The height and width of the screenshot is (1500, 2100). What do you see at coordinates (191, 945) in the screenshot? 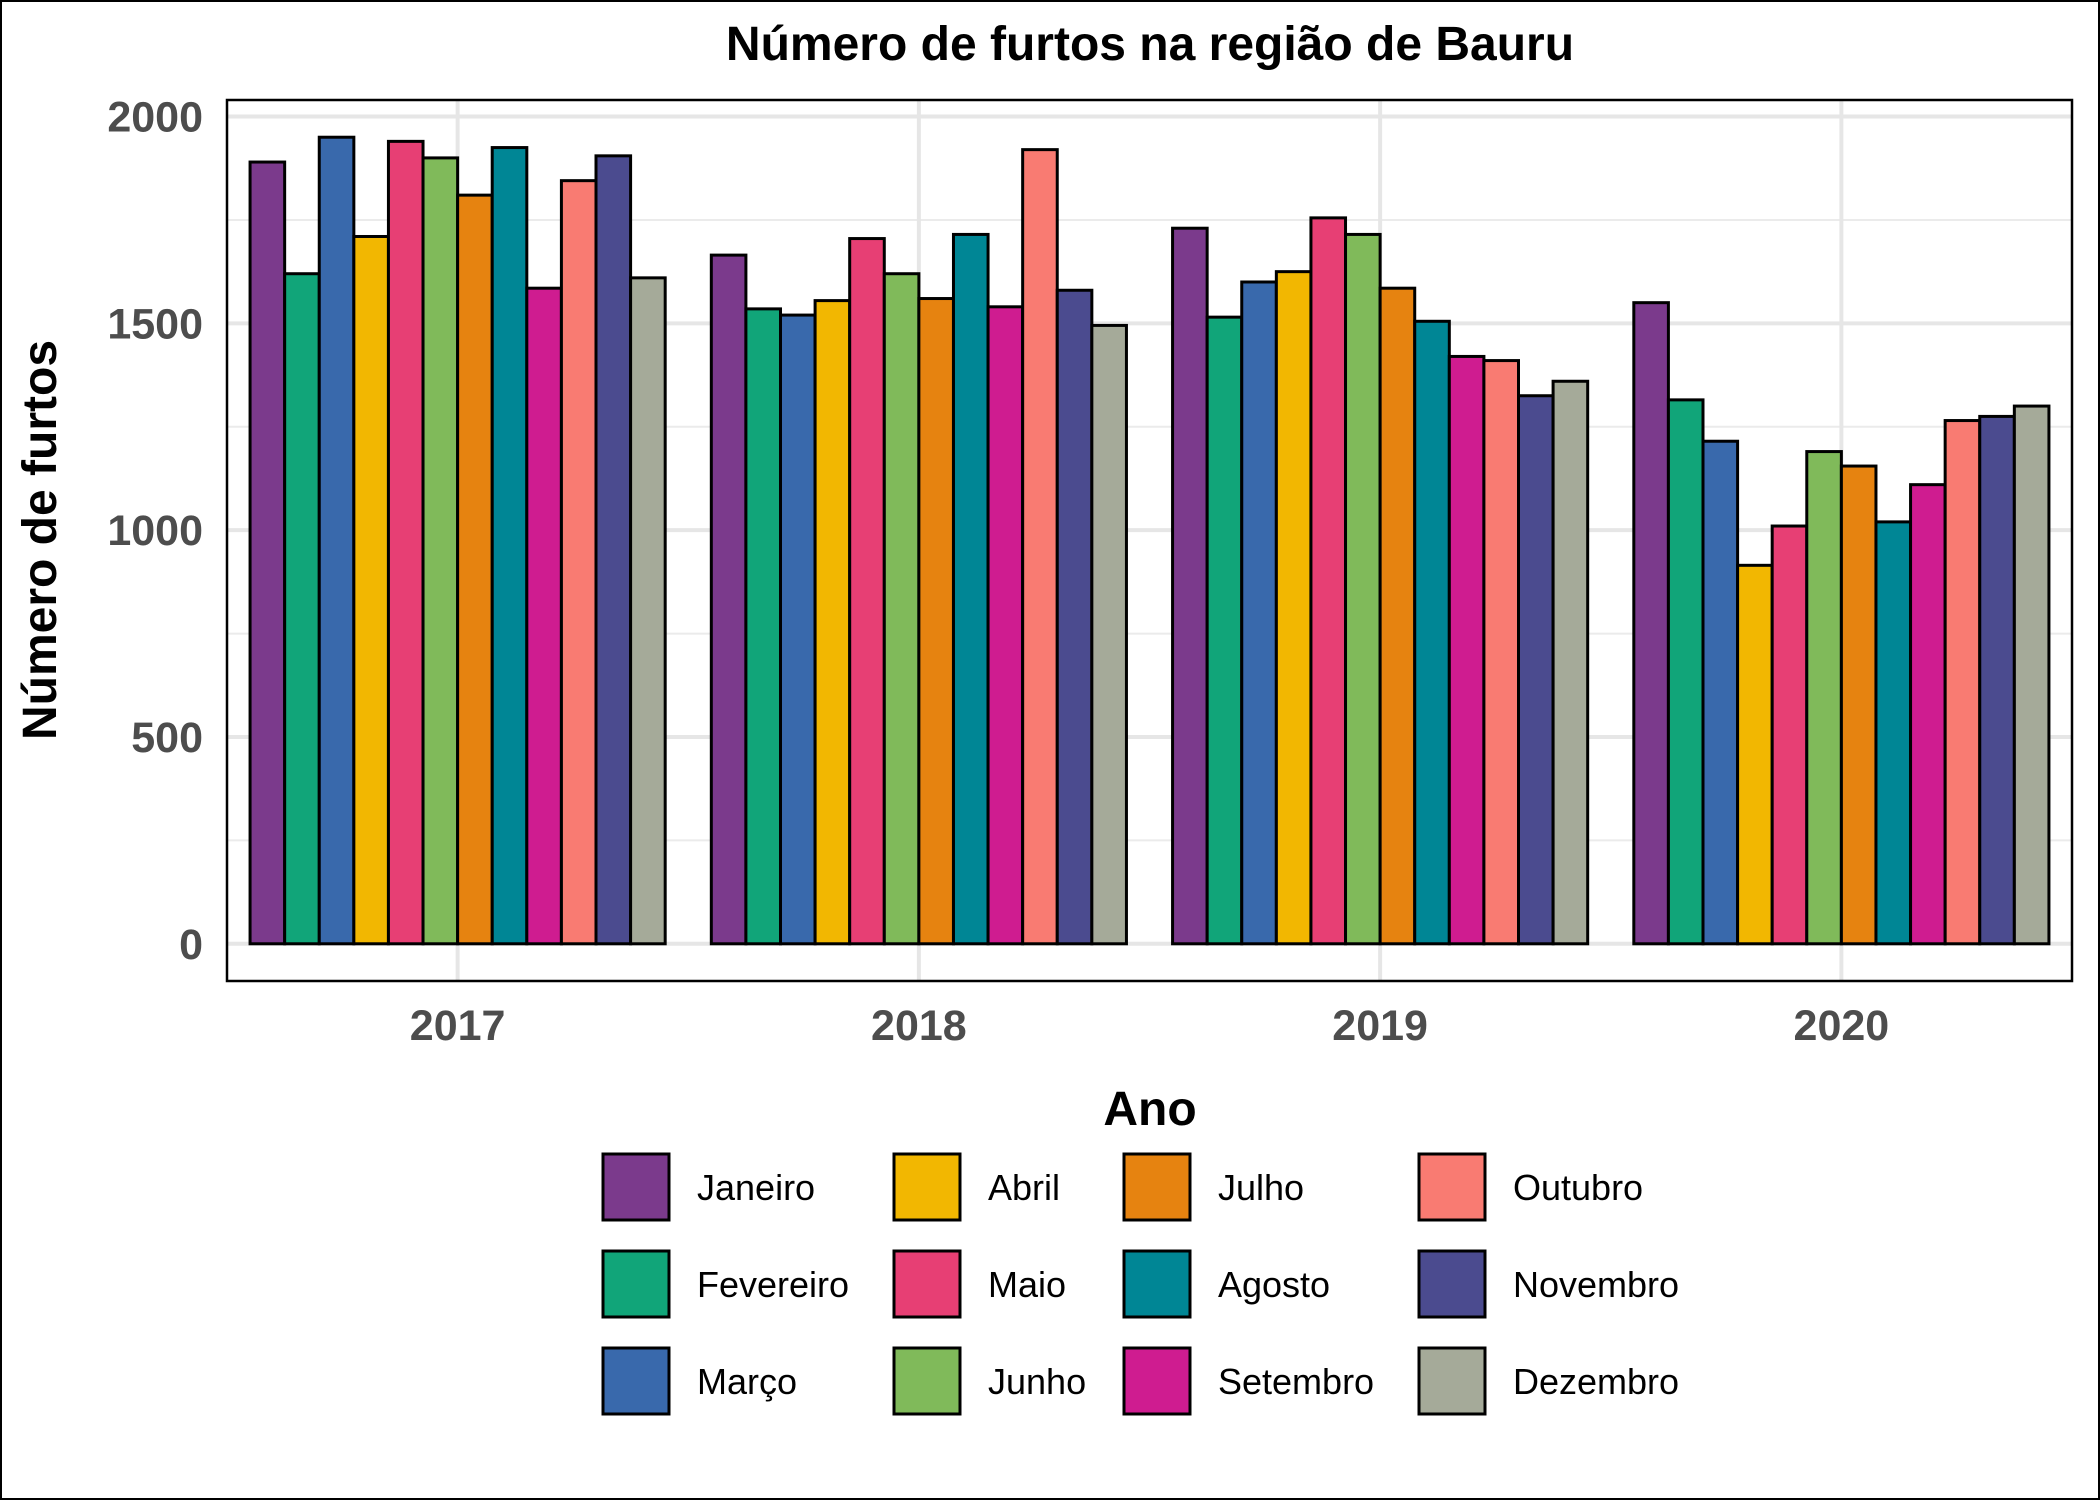
I see `y-tick-label: 0` at bounding box center [191, 945].